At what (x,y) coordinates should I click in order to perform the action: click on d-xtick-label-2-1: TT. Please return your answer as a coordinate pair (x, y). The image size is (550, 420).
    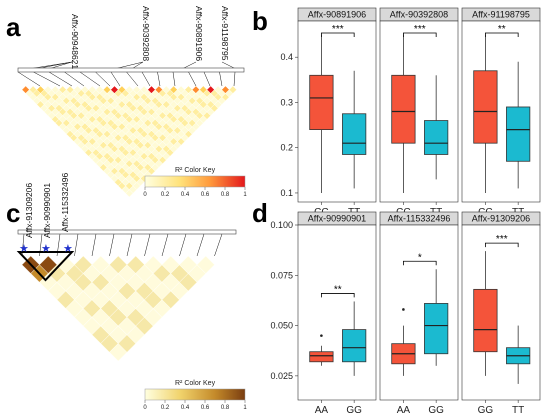
    Looking at the image, I should click on (518, 410).